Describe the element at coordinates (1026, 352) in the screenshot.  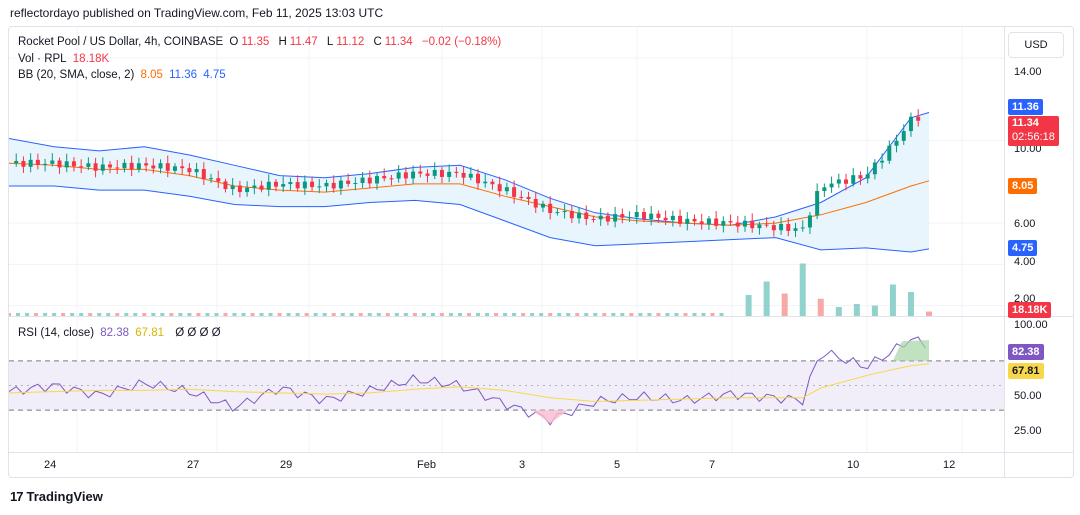
I see `rsi-tag: 82.38` at that location.